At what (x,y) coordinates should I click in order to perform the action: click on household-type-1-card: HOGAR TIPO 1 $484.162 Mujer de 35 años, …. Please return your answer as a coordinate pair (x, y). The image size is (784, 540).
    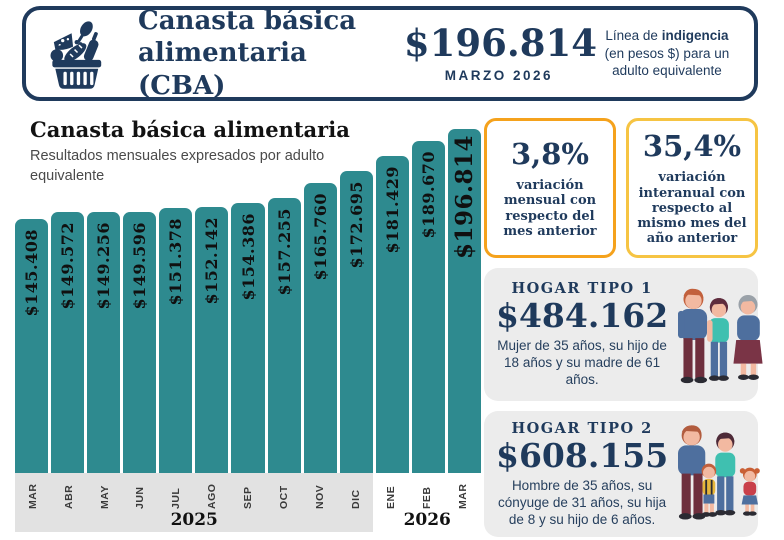
    Looking at the image, I should click on (623, 334).